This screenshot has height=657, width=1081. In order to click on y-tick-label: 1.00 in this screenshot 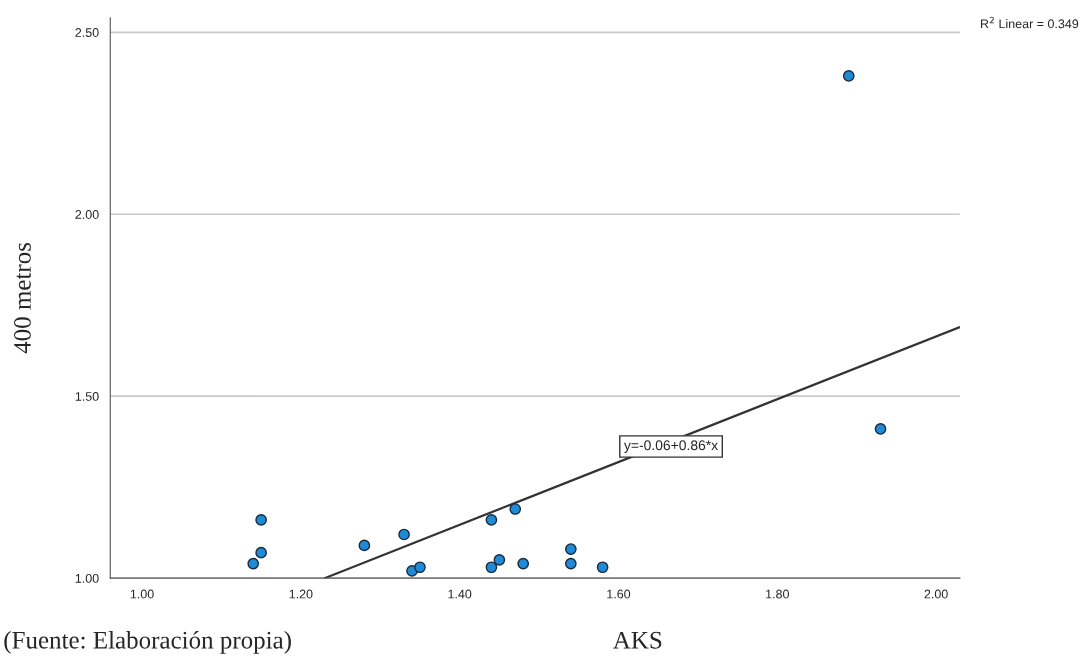, I will do `click(87, 578)`.